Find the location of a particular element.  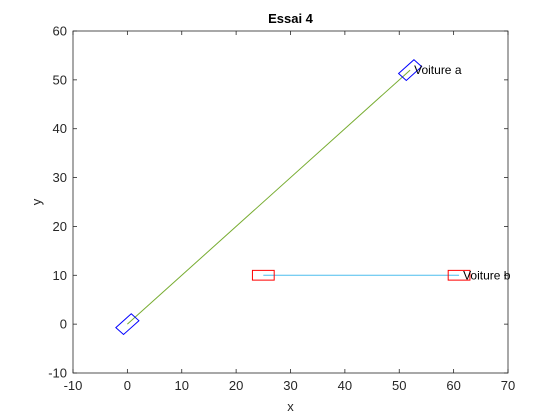

y-tick-label: 0 is located at coordinates (63, 324).